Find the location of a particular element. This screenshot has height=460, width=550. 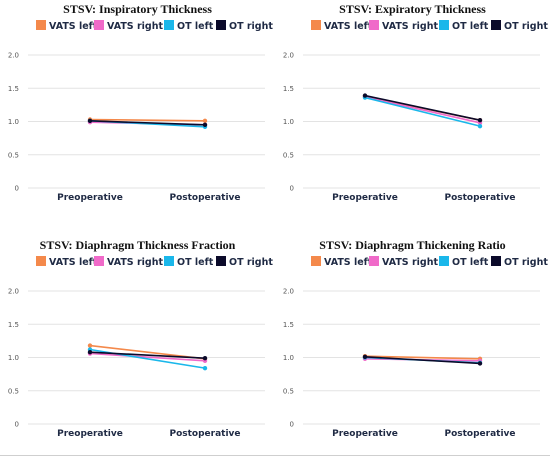

chart-title: STSV: Diaphragm Thickness Fraction is located at coordinates (138, 245).